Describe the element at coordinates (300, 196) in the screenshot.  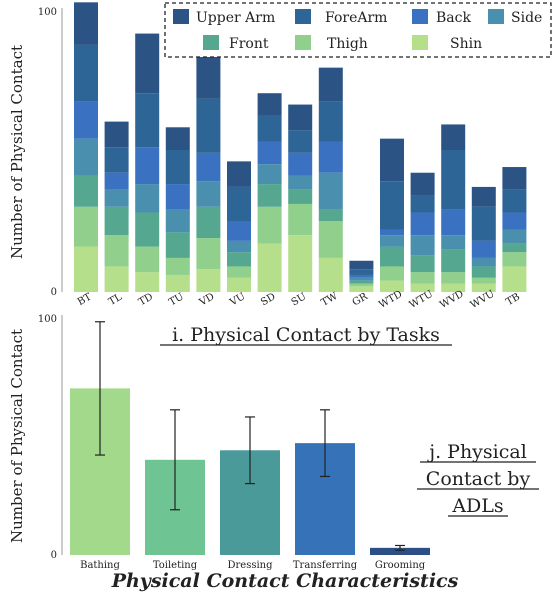
I see `bar-su-front` at that location.